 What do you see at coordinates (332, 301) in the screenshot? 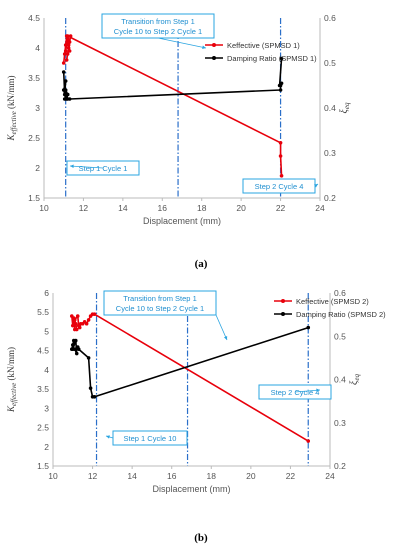
I see `chart2-legend-label: Keffective (SPMSD 2)` at bounding box center [332, 301].